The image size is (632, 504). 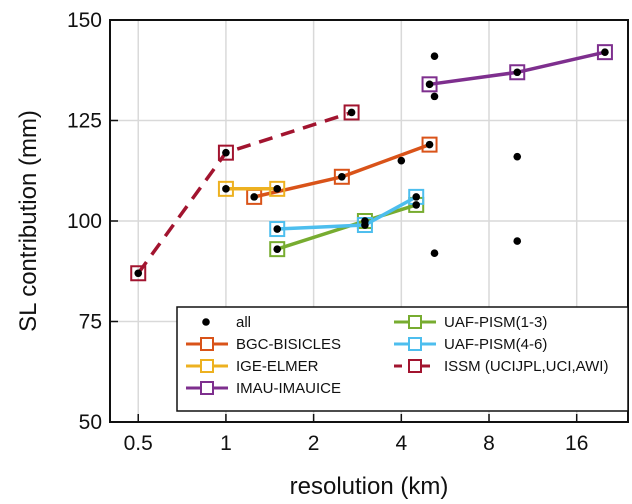 What do you see at coordinates (576, 443) in the screenshot?
I see `x-tick-label: 16` at bounding box center [576, 443].